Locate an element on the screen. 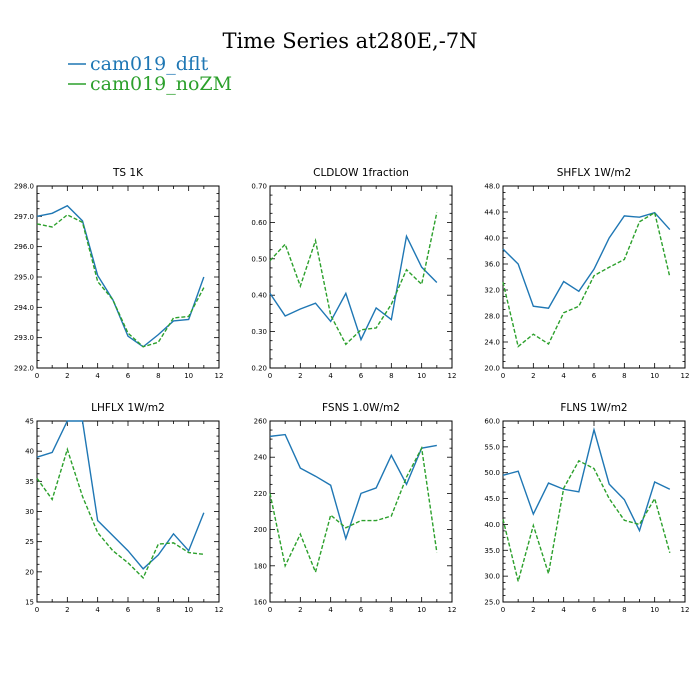 This screenshot has height=700, width=700. y-tick-label: 60.0 is located at coordinates (492, 422).